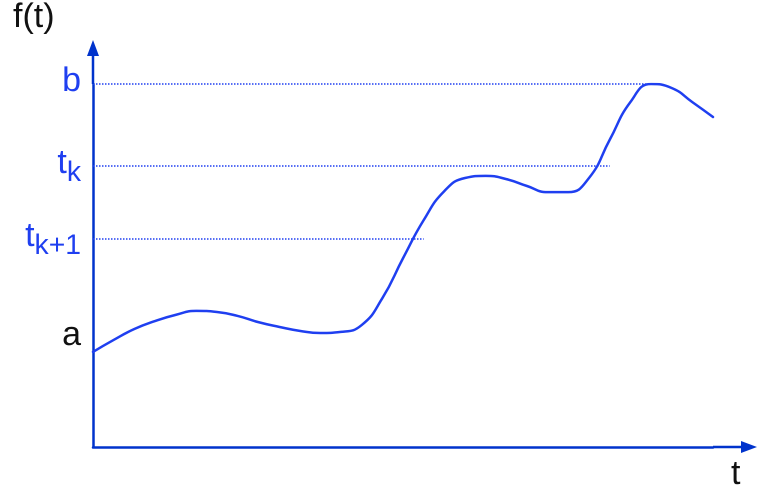  What do you see at coordinates (735, 472) in the screenshot?
I see `x-axis-title: t` at bounding box center [735, 472].